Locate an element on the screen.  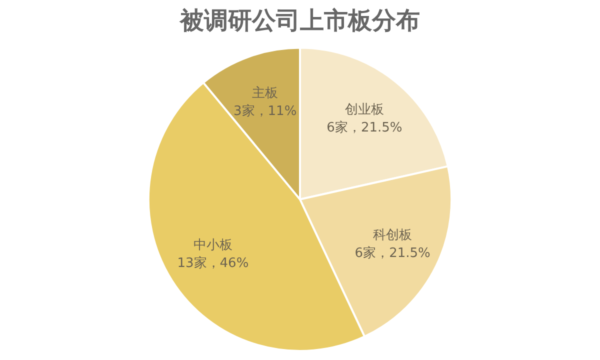
data-label: 3家，11% is located at coordinates (265, 110).